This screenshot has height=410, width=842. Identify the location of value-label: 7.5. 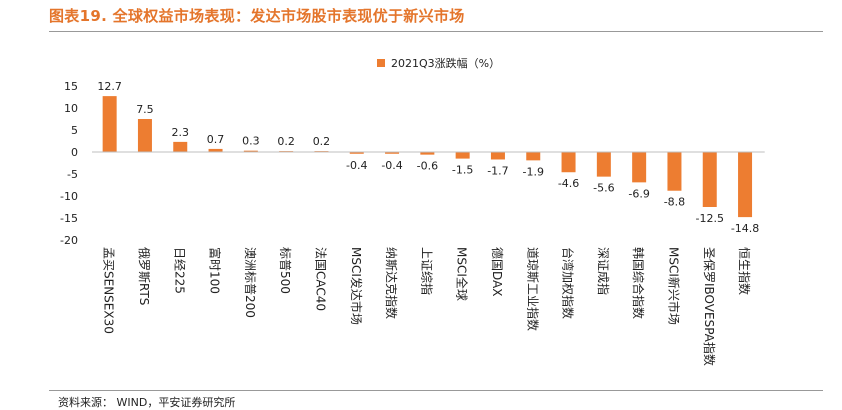
(145, 109).